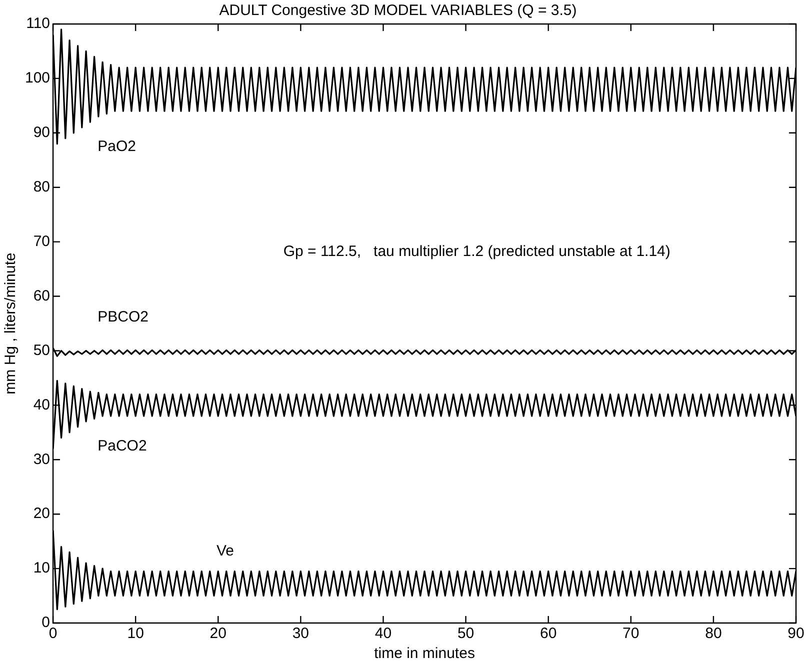 This screenshot has width=810, height=663. What do you see at coordinates (225, 551) in the screenshot?
I see `series-label: Ve` at bounding box center [225, 551].